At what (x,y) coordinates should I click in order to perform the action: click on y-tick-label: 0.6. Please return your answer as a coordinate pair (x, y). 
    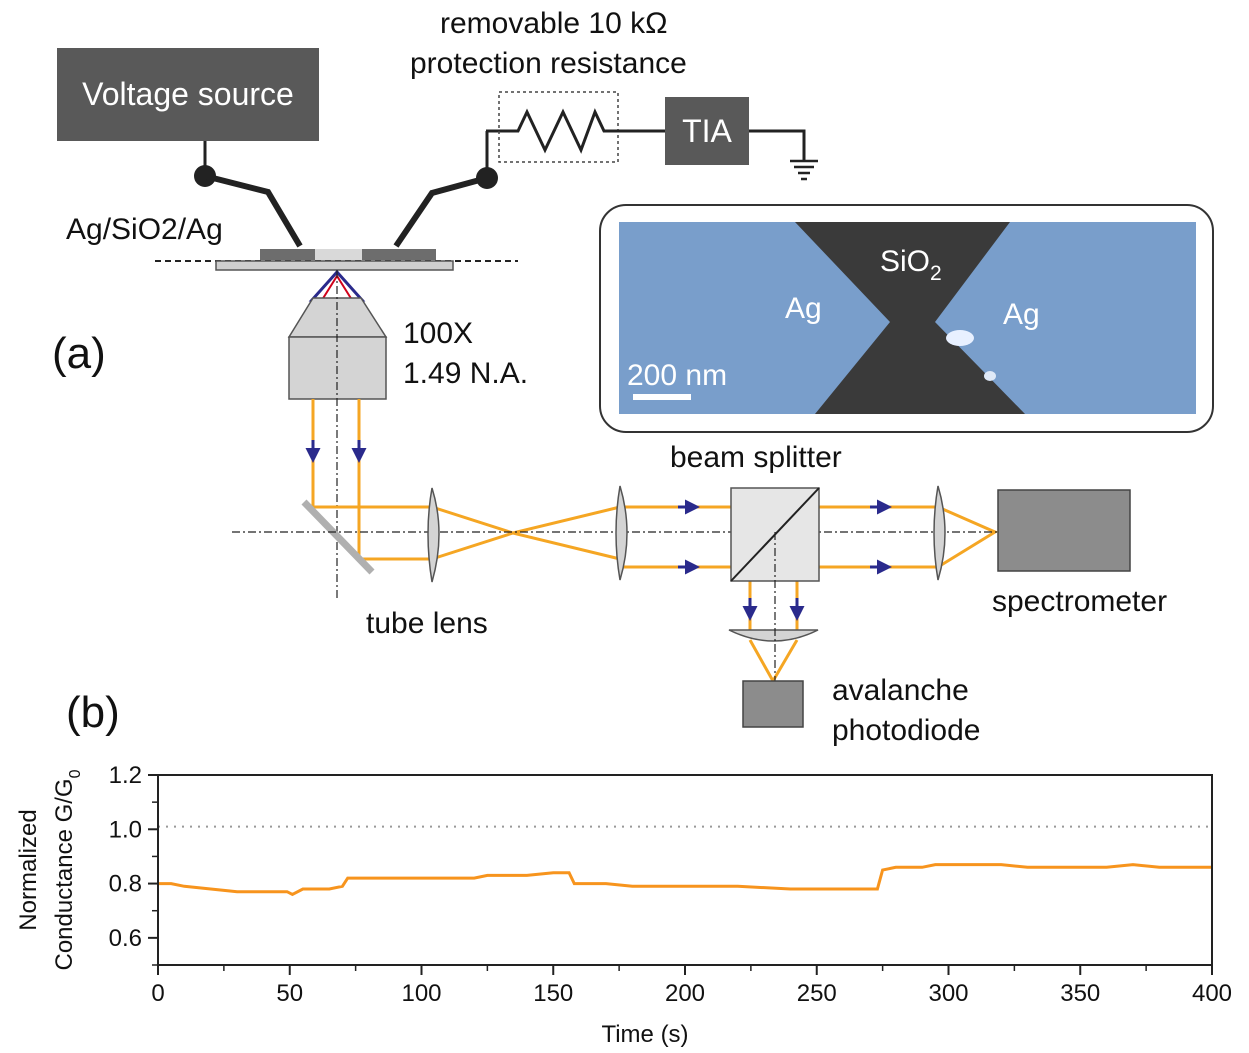
    Looking at the image, I should click on (125, 938).